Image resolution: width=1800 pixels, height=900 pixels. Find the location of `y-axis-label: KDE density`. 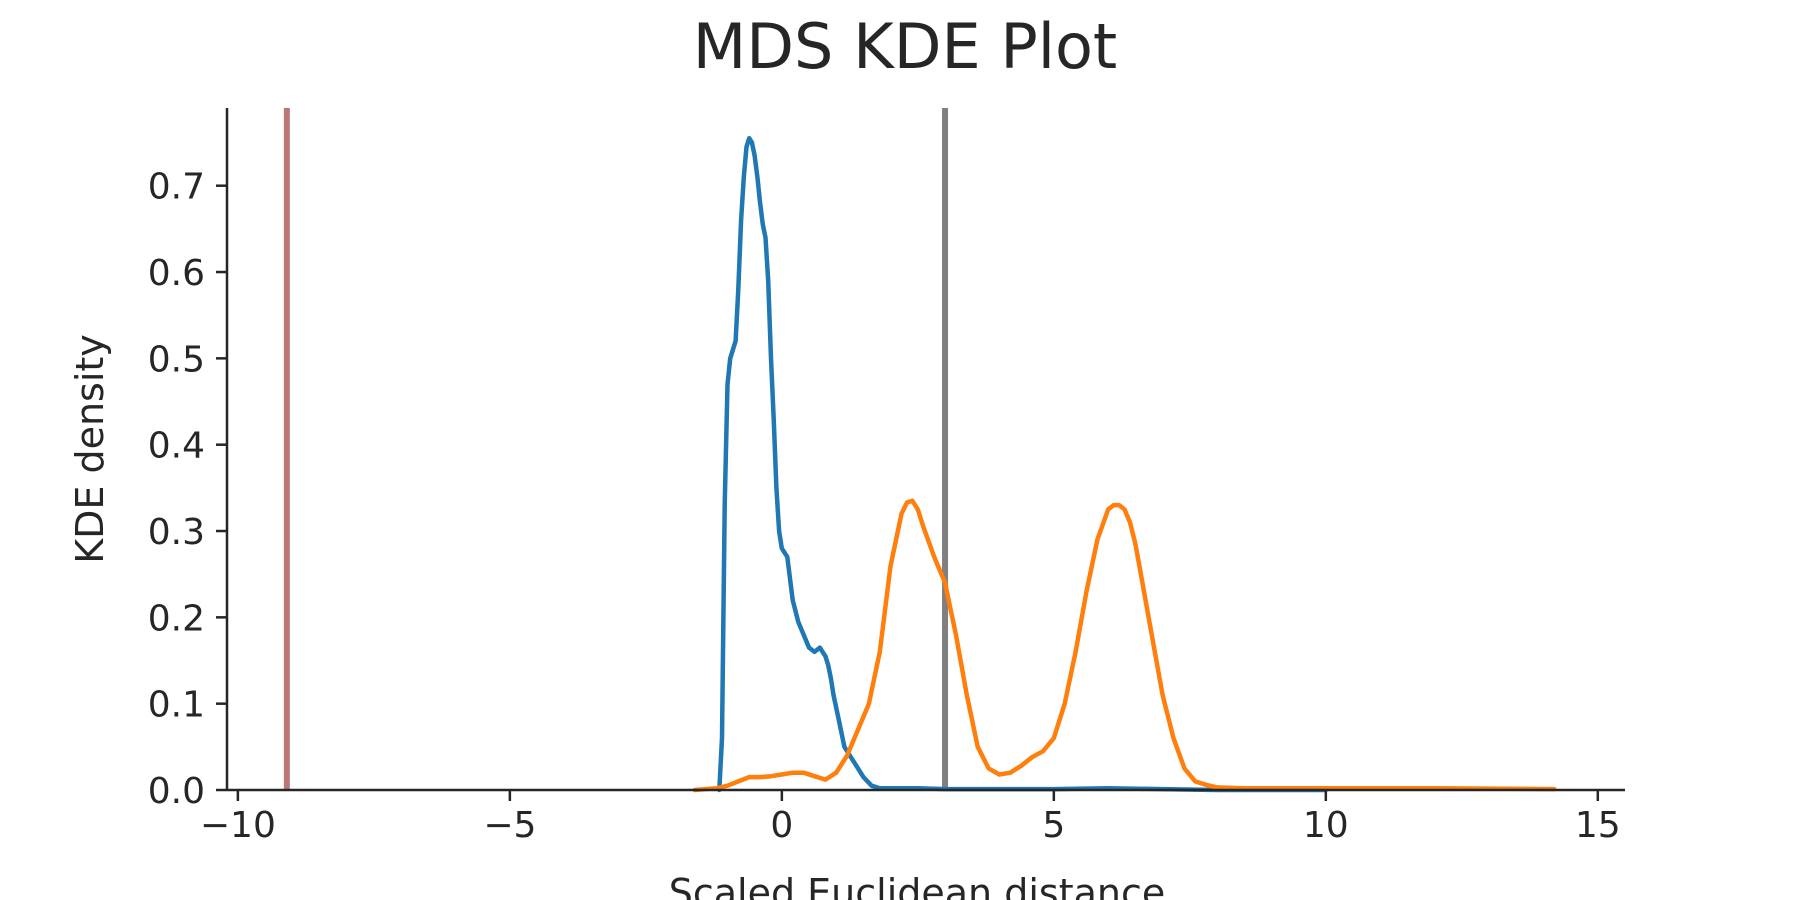

y-axis-label: KDE density is located at coordinates (90, 449).